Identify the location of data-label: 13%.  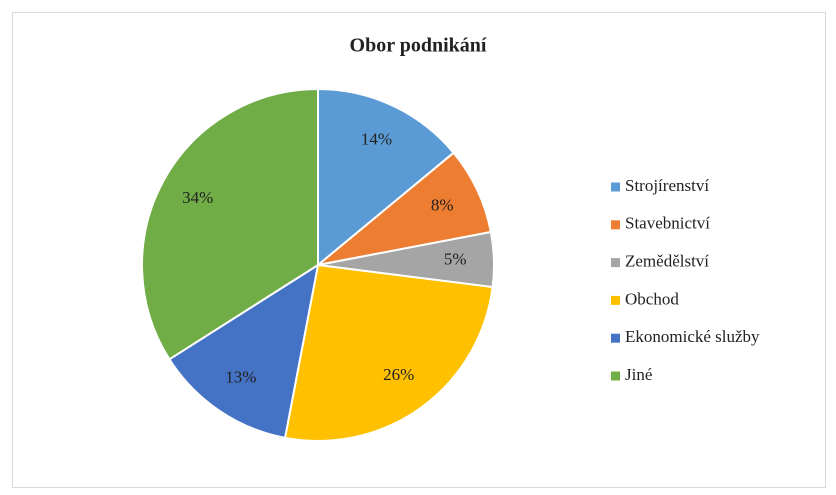
(240, 376).